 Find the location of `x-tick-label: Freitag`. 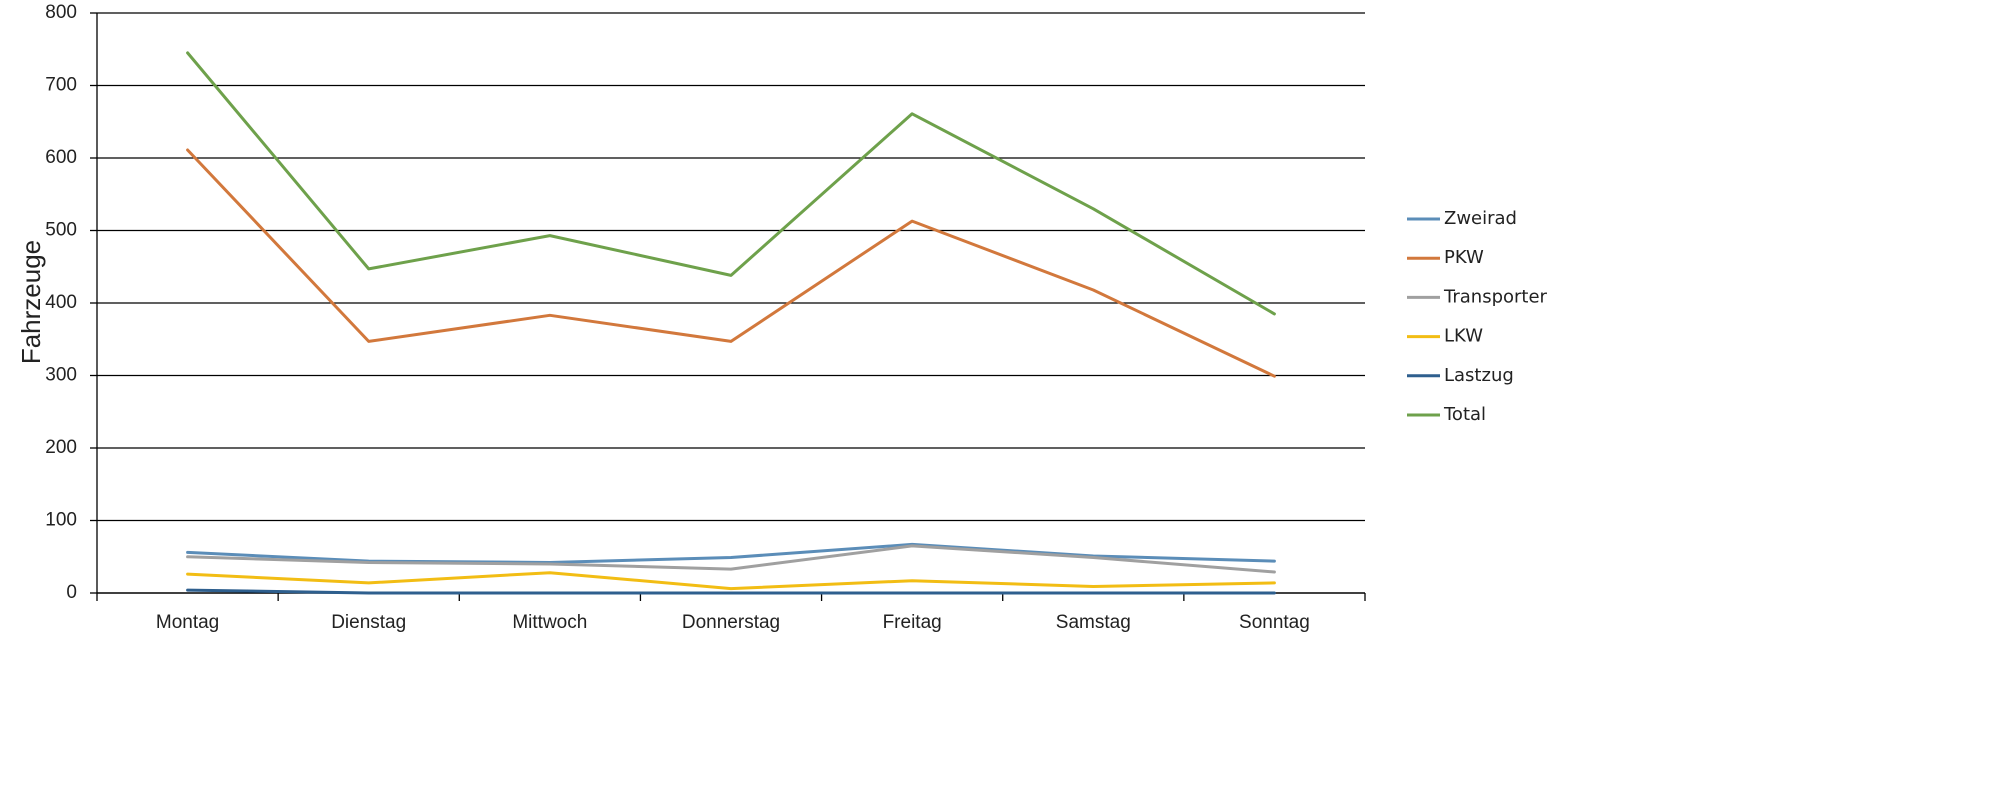

x-tick-label: Freitag is located at coordinates (912, 622).